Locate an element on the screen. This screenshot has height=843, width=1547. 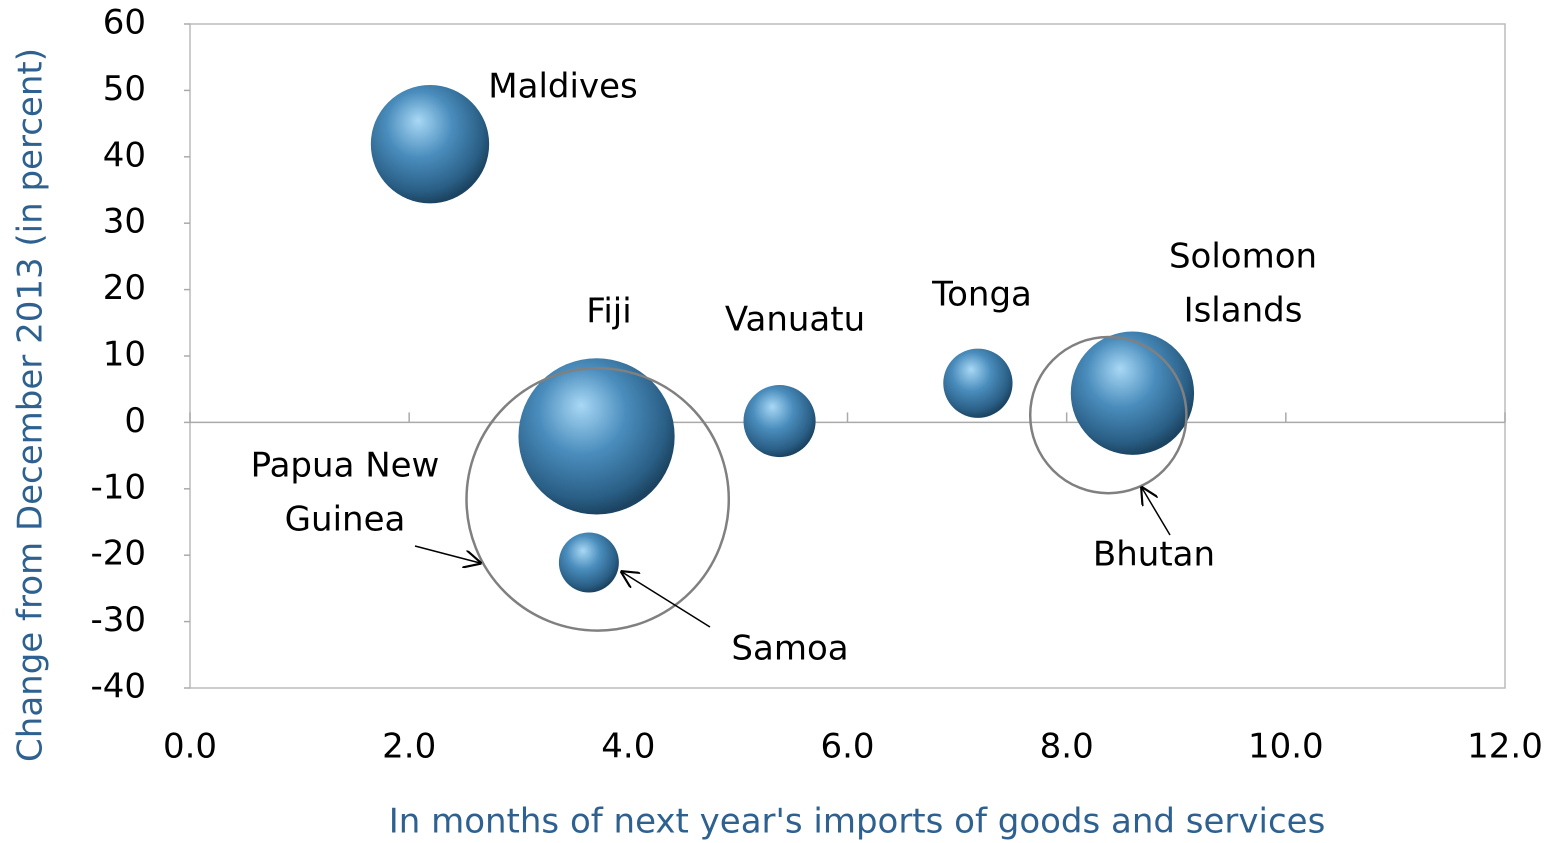
y-tick-label: -40 is located at coordinates (118, 687).